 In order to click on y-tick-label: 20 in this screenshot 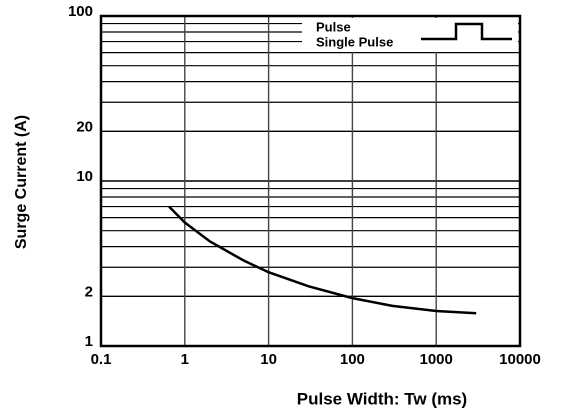, I will do `click(84, 126)`.